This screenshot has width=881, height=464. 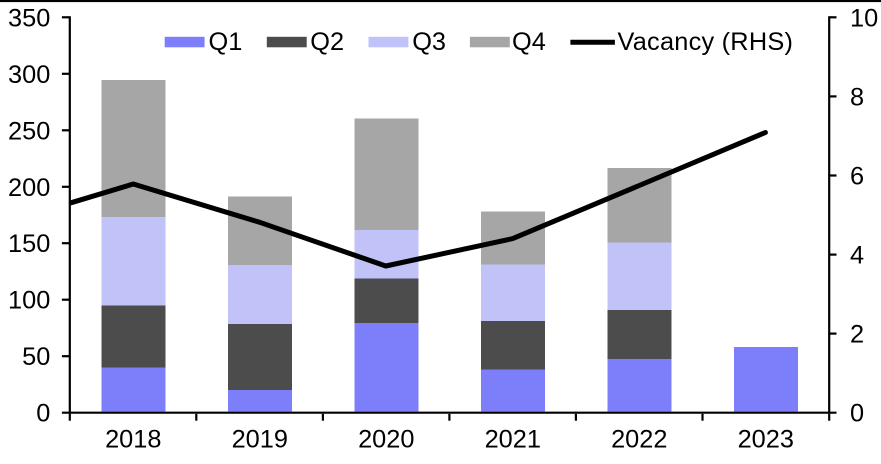 I want to click on svg-text: 100, so click(x=29, y=301).